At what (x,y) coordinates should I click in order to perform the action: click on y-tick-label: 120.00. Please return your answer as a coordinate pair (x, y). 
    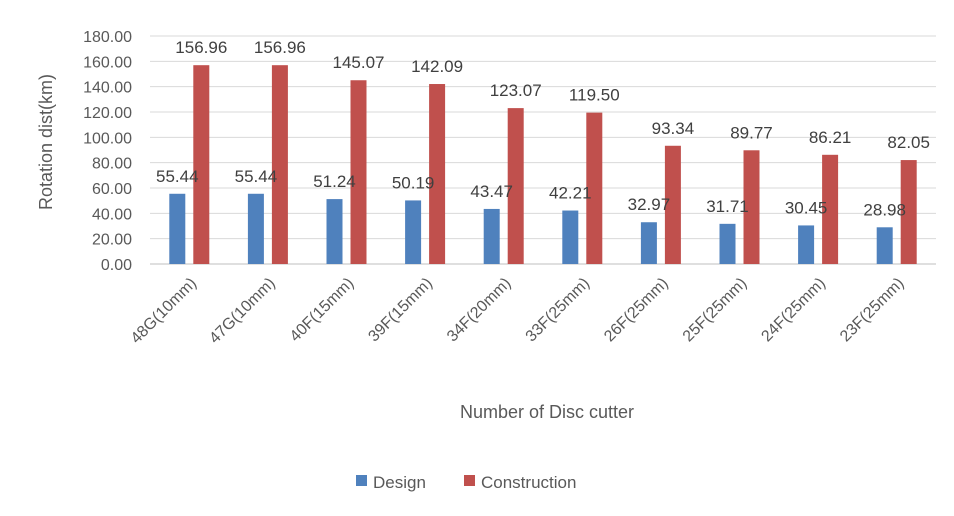
    Looking at the image, I should click on (107, 113).